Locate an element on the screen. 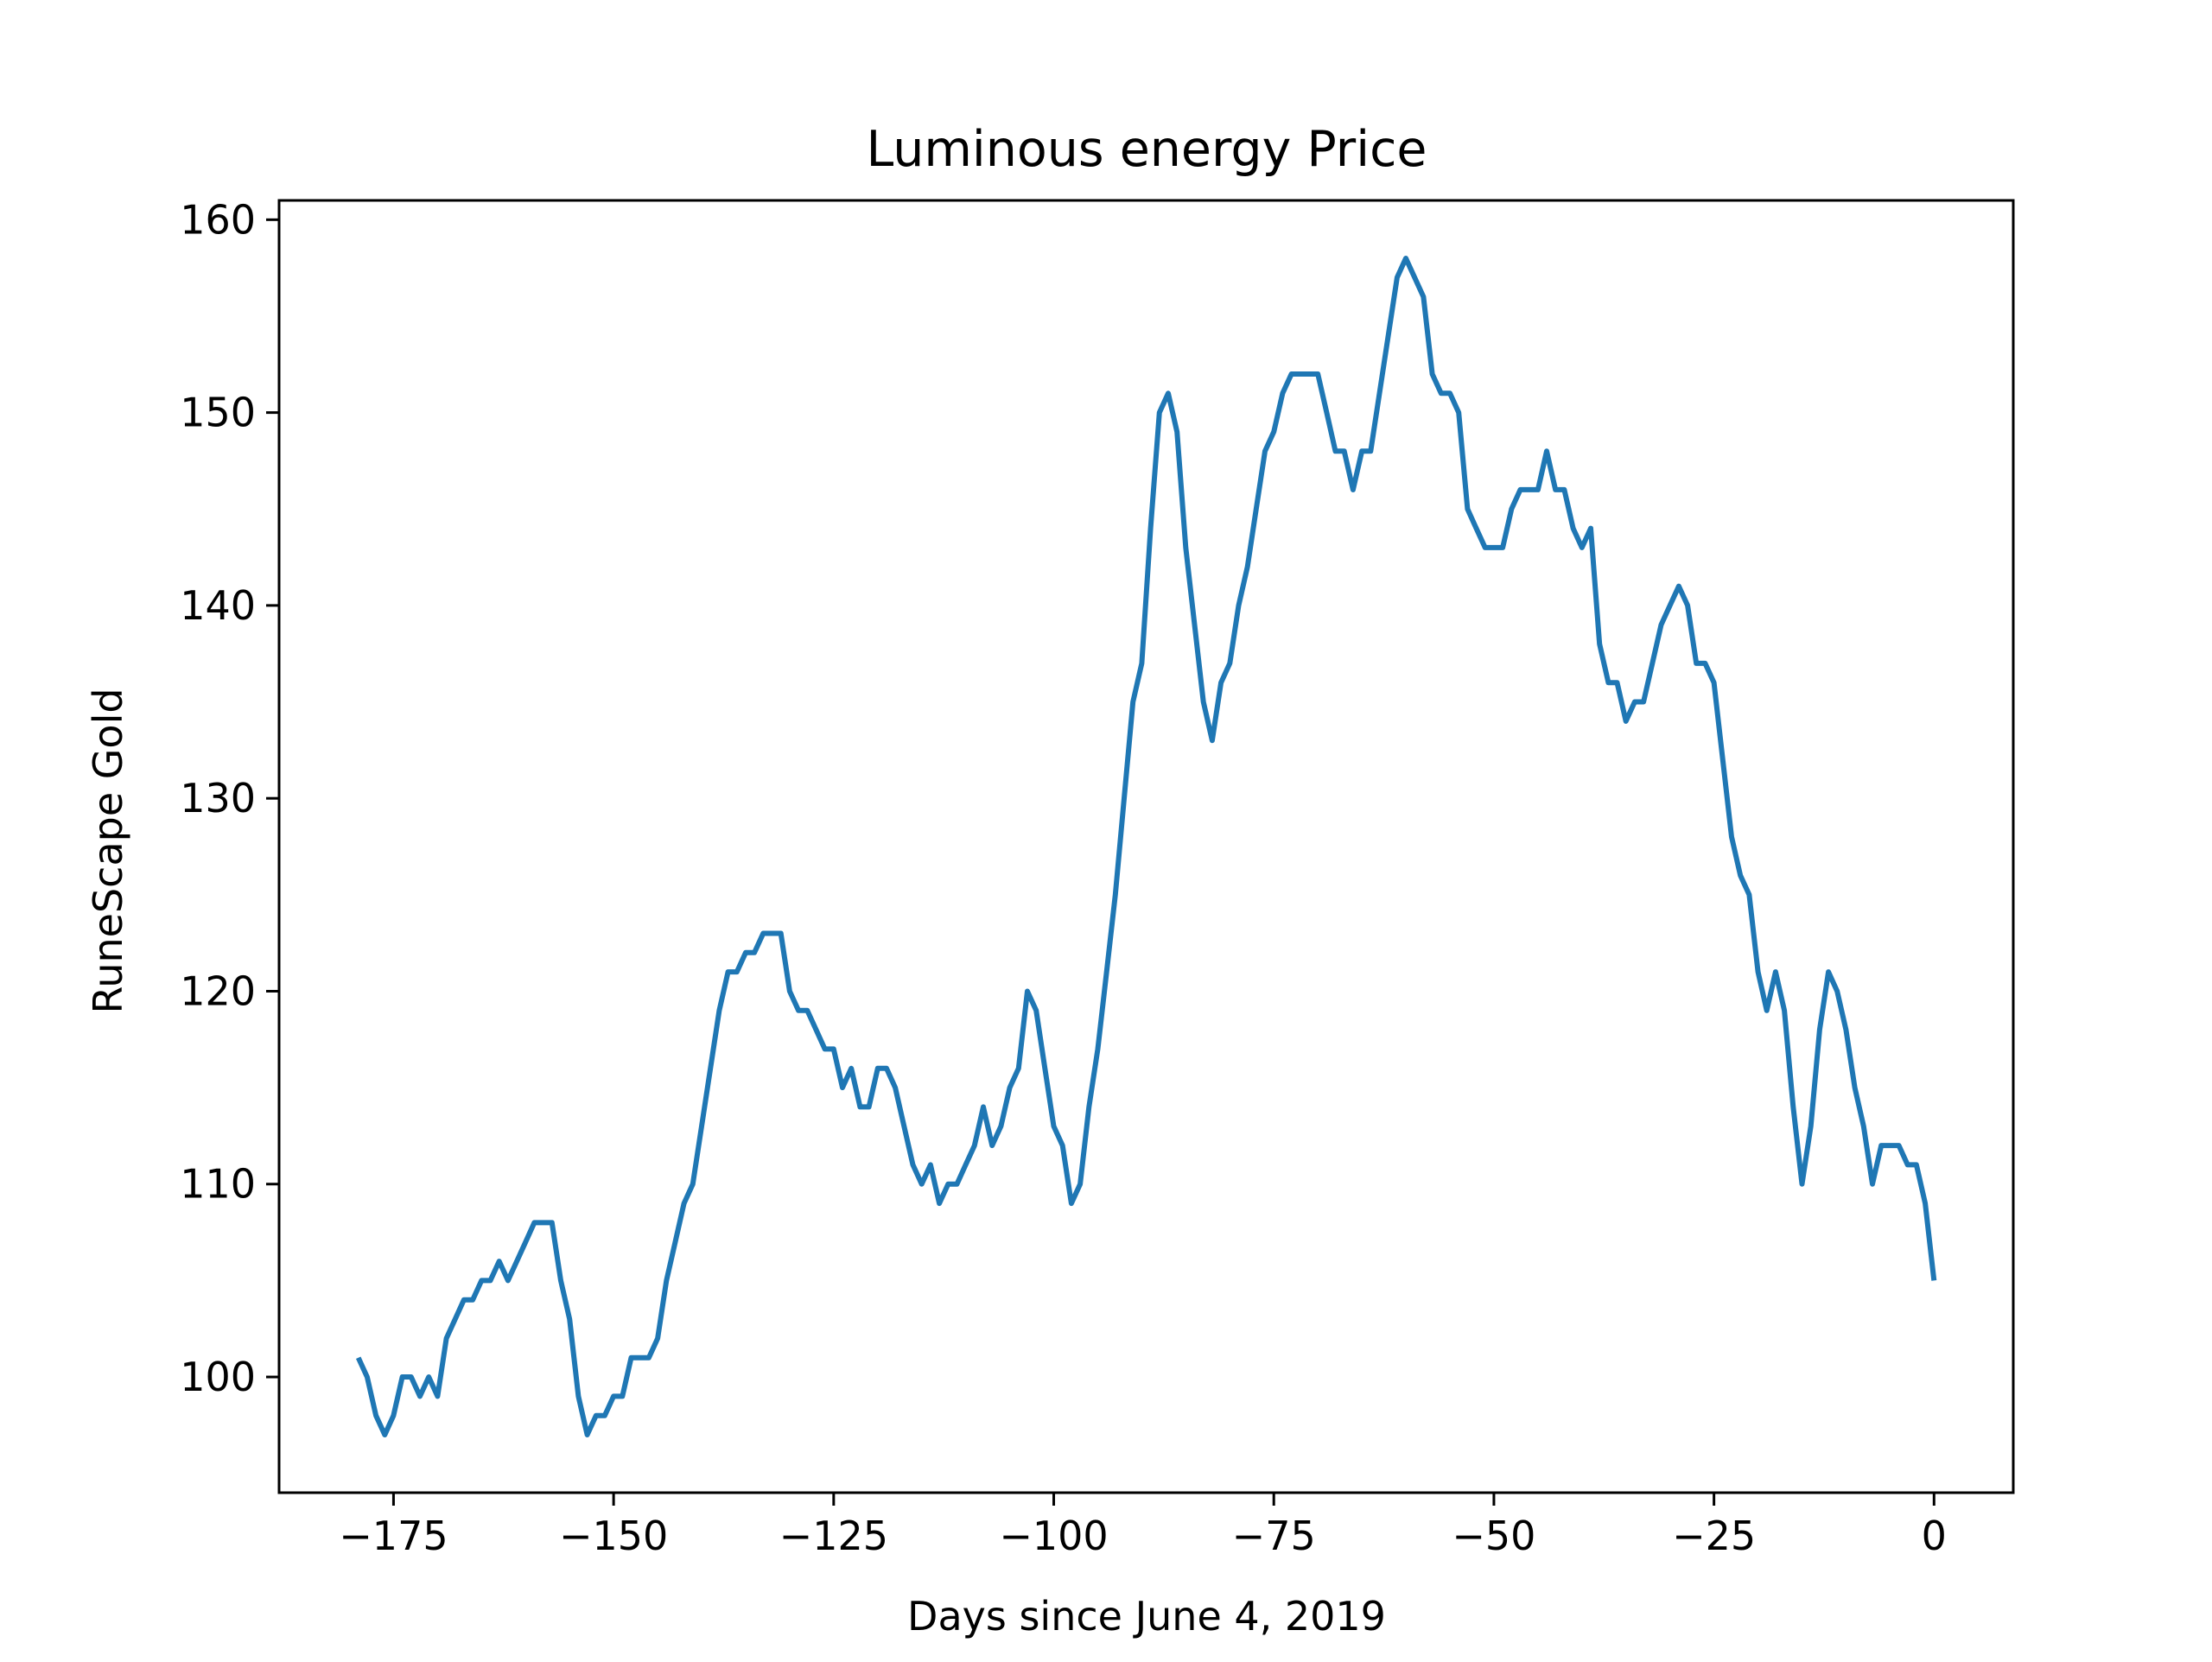  y-axis: 100 110 120 130 140 150 160 is located at coordinates (230, 798).